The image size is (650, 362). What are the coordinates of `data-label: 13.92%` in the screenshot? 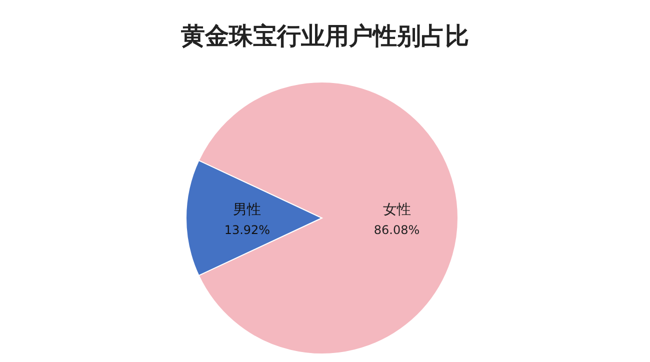 It's located at (247, 230).